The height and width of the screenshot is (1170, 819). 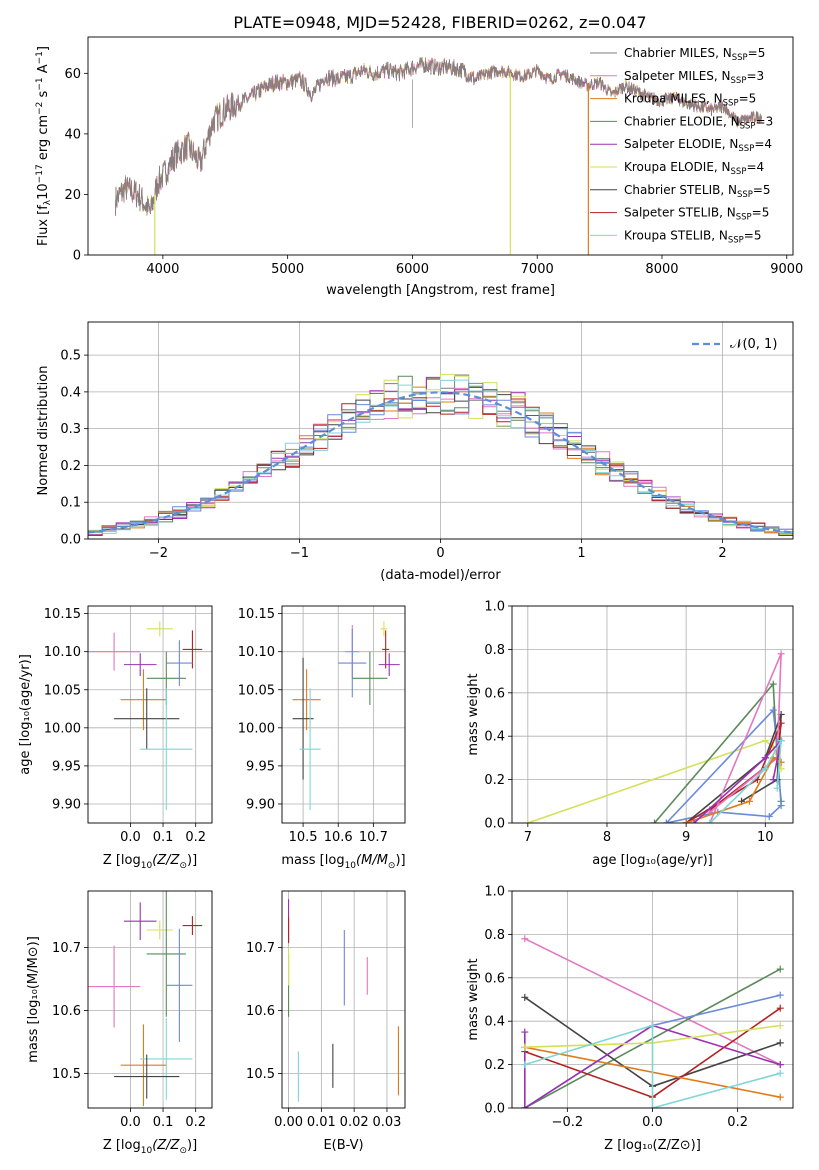 I want to click on x-tick-label: 10, so click(x=765, y=837).